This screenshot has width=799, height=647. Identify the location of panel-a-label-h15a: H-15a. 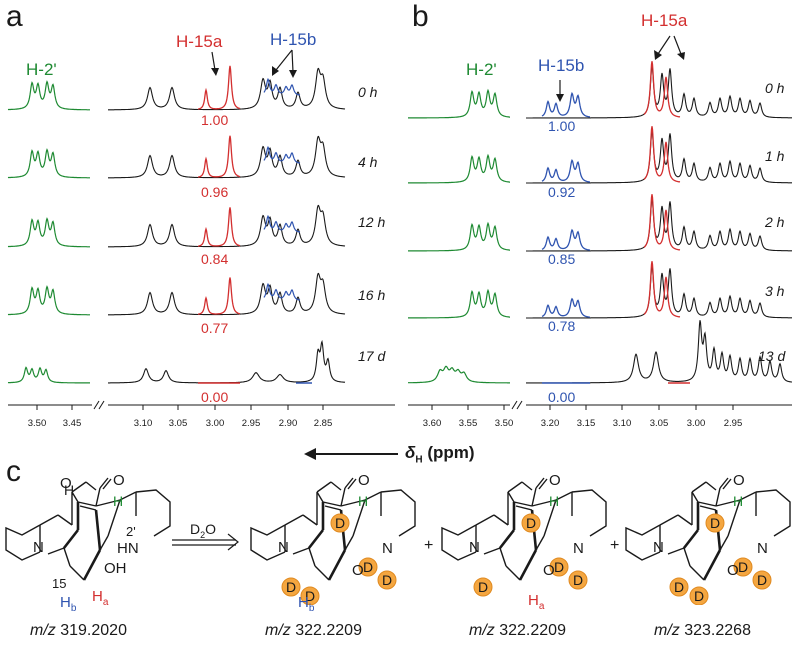
(199, 41).